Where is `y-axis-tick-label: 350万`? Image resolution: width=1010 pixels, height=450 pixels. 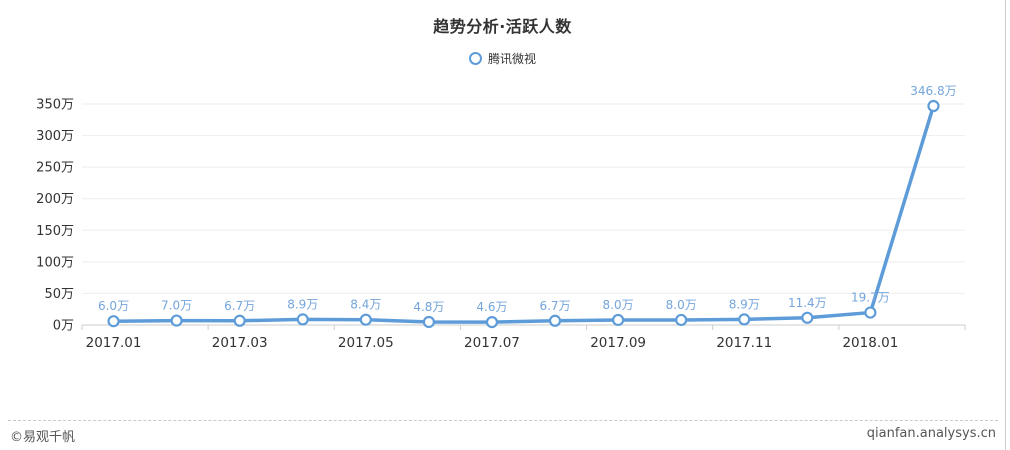 y-axis-tick-label: 350万 is located at coordinates (55, 105).